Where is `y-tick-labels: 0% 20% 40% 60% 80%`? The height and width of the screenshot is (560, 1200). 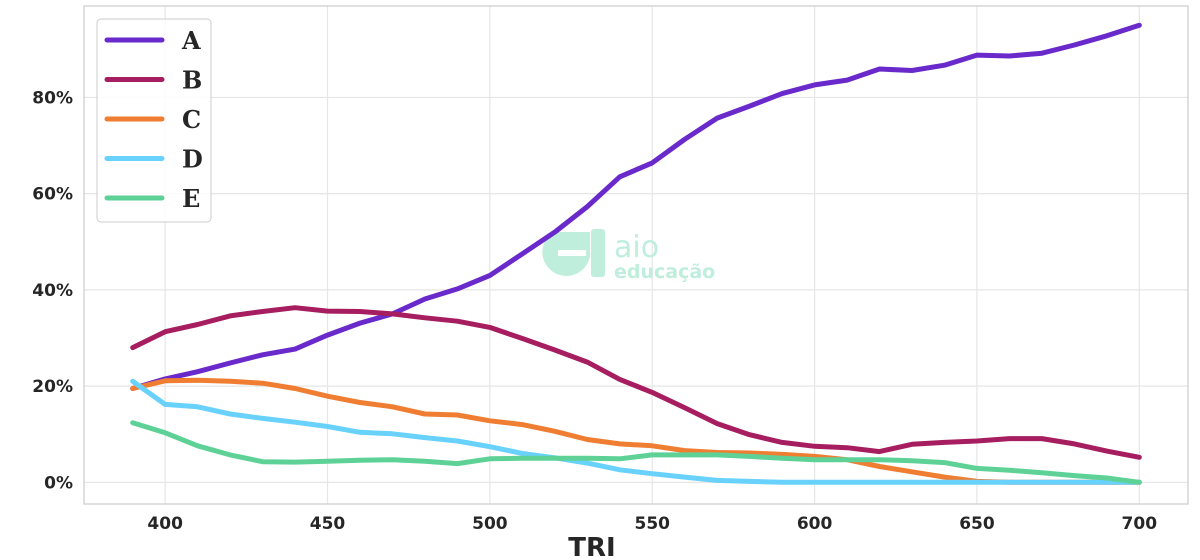
y-tick-labels: 0% 20% 40% 60% 80% is located at coordinates (52, 290).